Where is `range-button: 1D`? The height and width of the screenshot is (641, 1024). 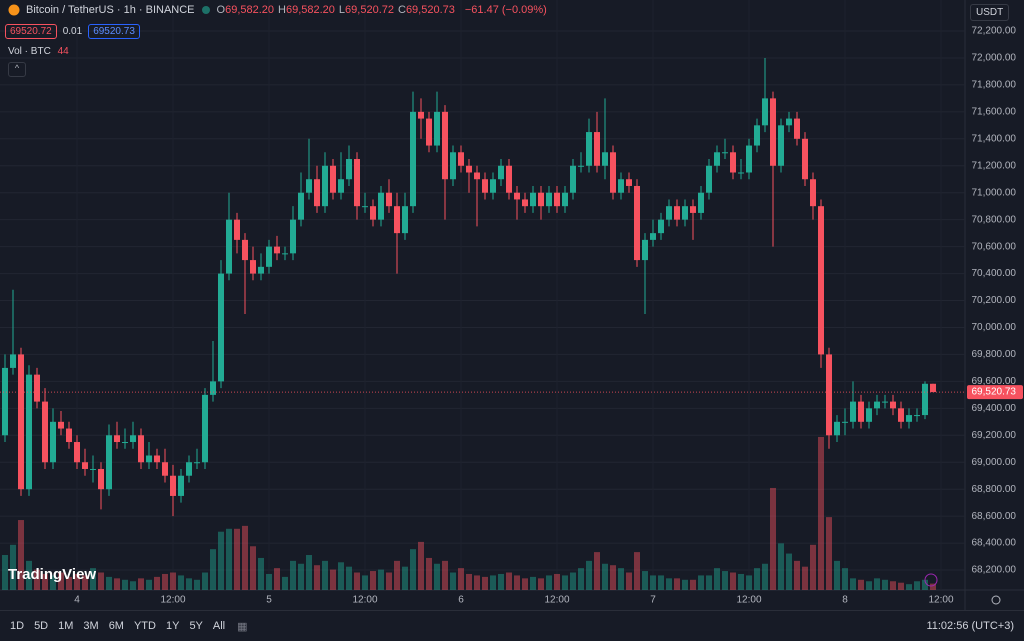 range-button: 1D is located at coordinates (17, 626).